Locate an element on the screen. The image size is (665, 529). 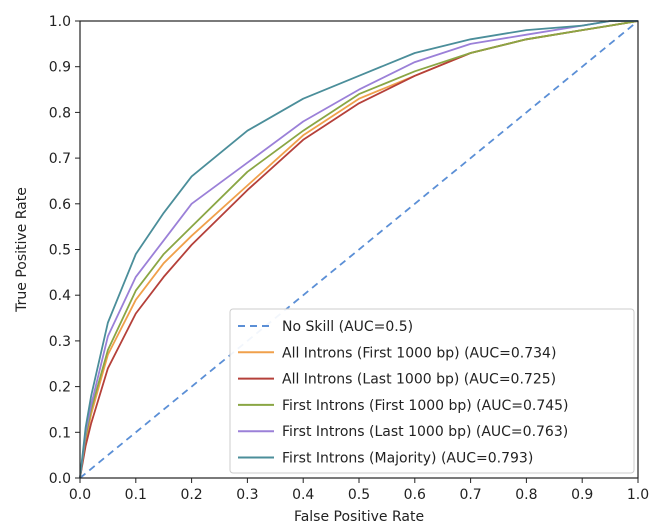
y-tick-label: 0.6 is located at coordinates (60, 205).